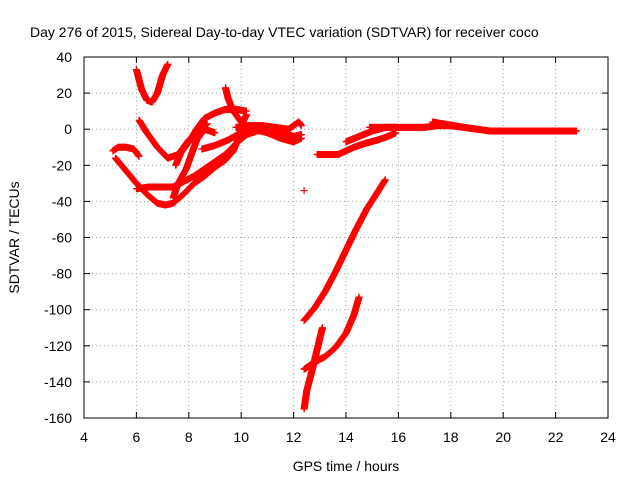  Describe the element at coordinates (346, 437) in the screenshot. I see `x-tick-label: 14` at that location.